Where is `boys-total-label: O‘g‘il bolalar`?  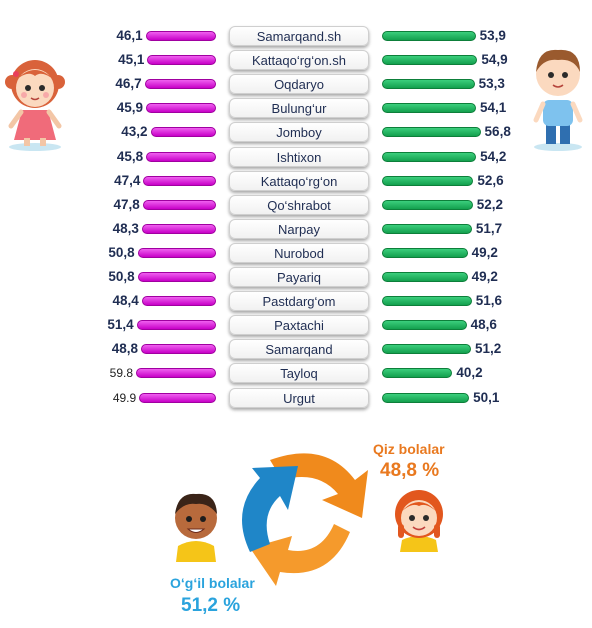 boys-total-label: O‘g‘il bolalar is located at coordinates (212, 583).